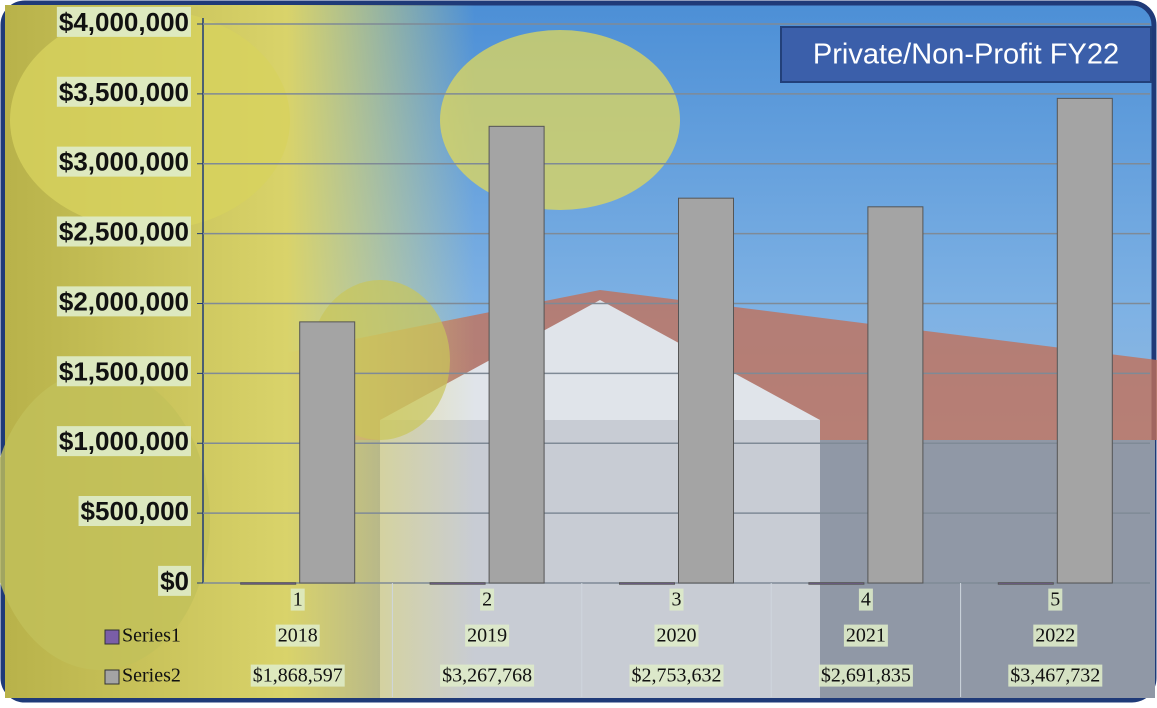 Image resolution: width=1157 pixels, height=708 pixels. I want to click on y-tick-label: $2,500,000, so click(124, 232).